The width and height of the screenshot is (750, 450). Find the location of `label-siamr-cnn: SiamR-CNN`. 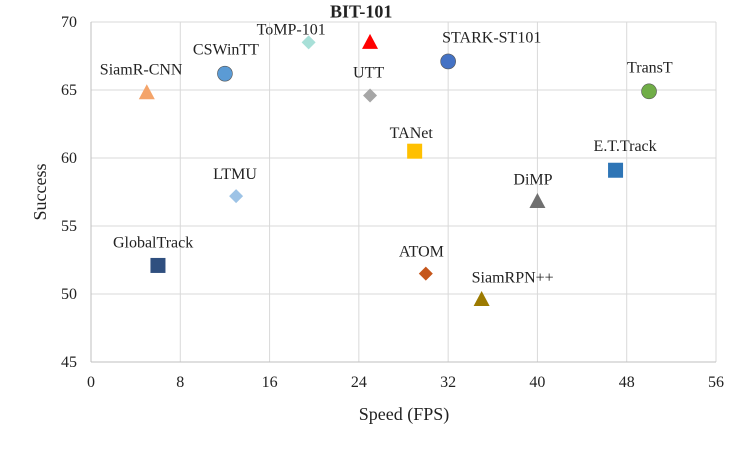

label-siamr-cnn: SiamR-CNN is located at coordinates (141, 70).